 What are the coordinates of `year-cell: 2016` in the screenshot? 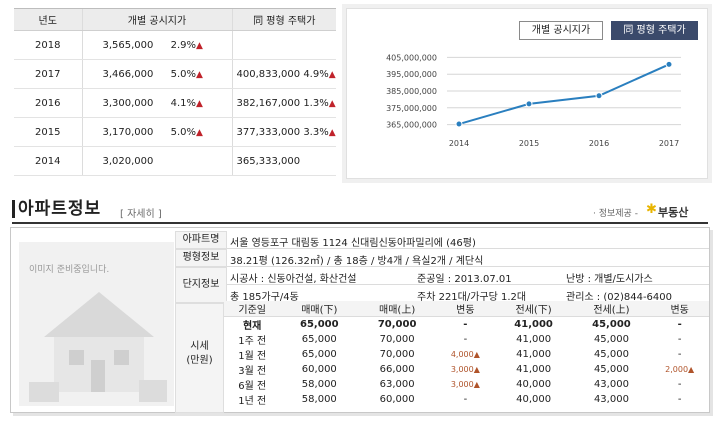 It's located at (48, 103).